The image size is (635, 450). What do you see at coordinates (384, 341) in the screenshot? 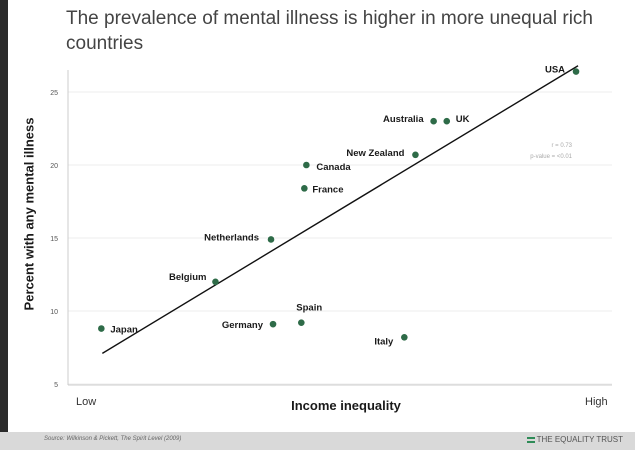
I see `data-label-italy: Italy` at bounding box center [384, 341].